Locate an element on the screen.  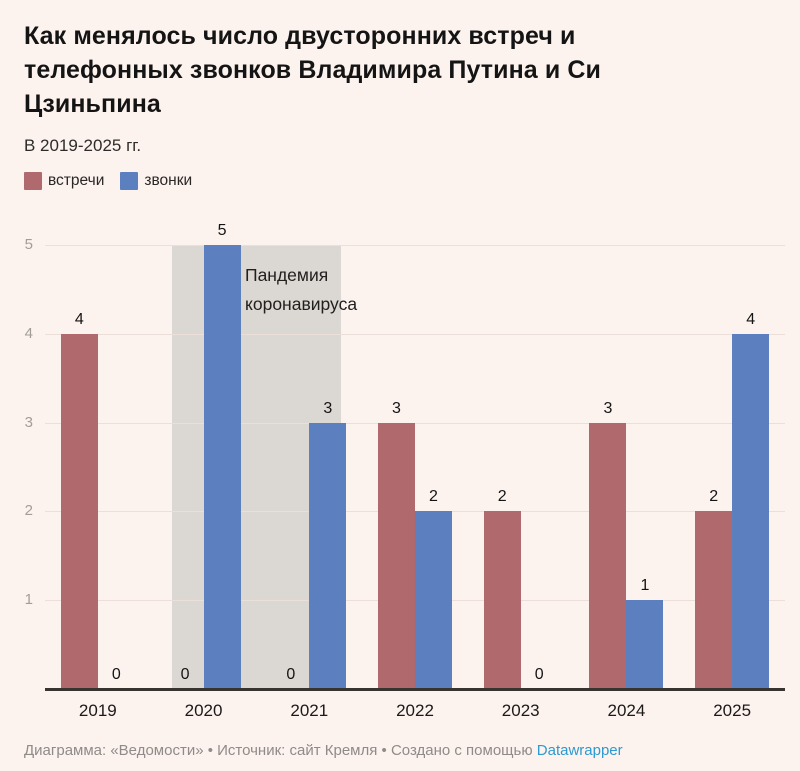
y-axis-tick-label: 4 is located at coordinates (28, 333).